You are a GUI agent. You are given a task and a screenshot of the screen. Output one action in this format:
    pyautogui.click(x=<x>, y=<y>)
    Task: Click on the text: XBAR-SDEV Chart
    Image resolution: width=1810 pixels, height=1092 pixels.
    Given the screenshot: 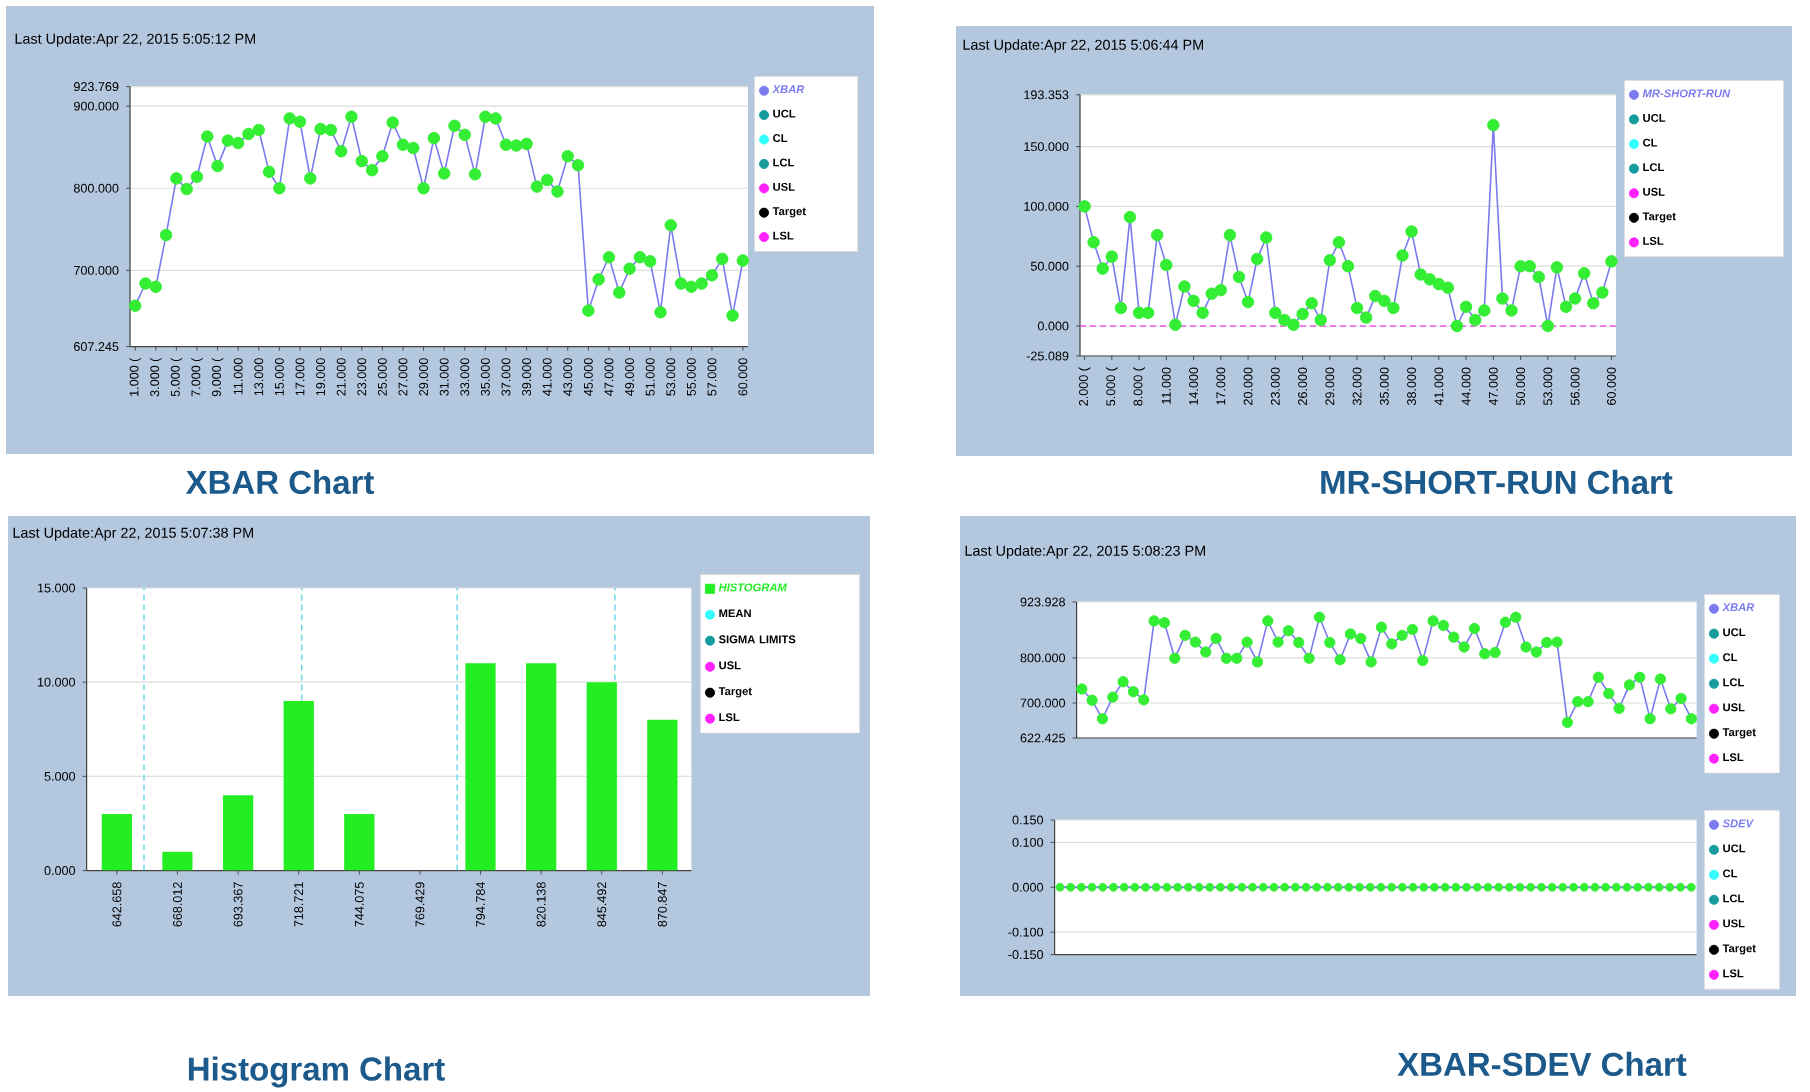 What is the action you would take?
    pyautogui.click(x=1542, y=1064)
    